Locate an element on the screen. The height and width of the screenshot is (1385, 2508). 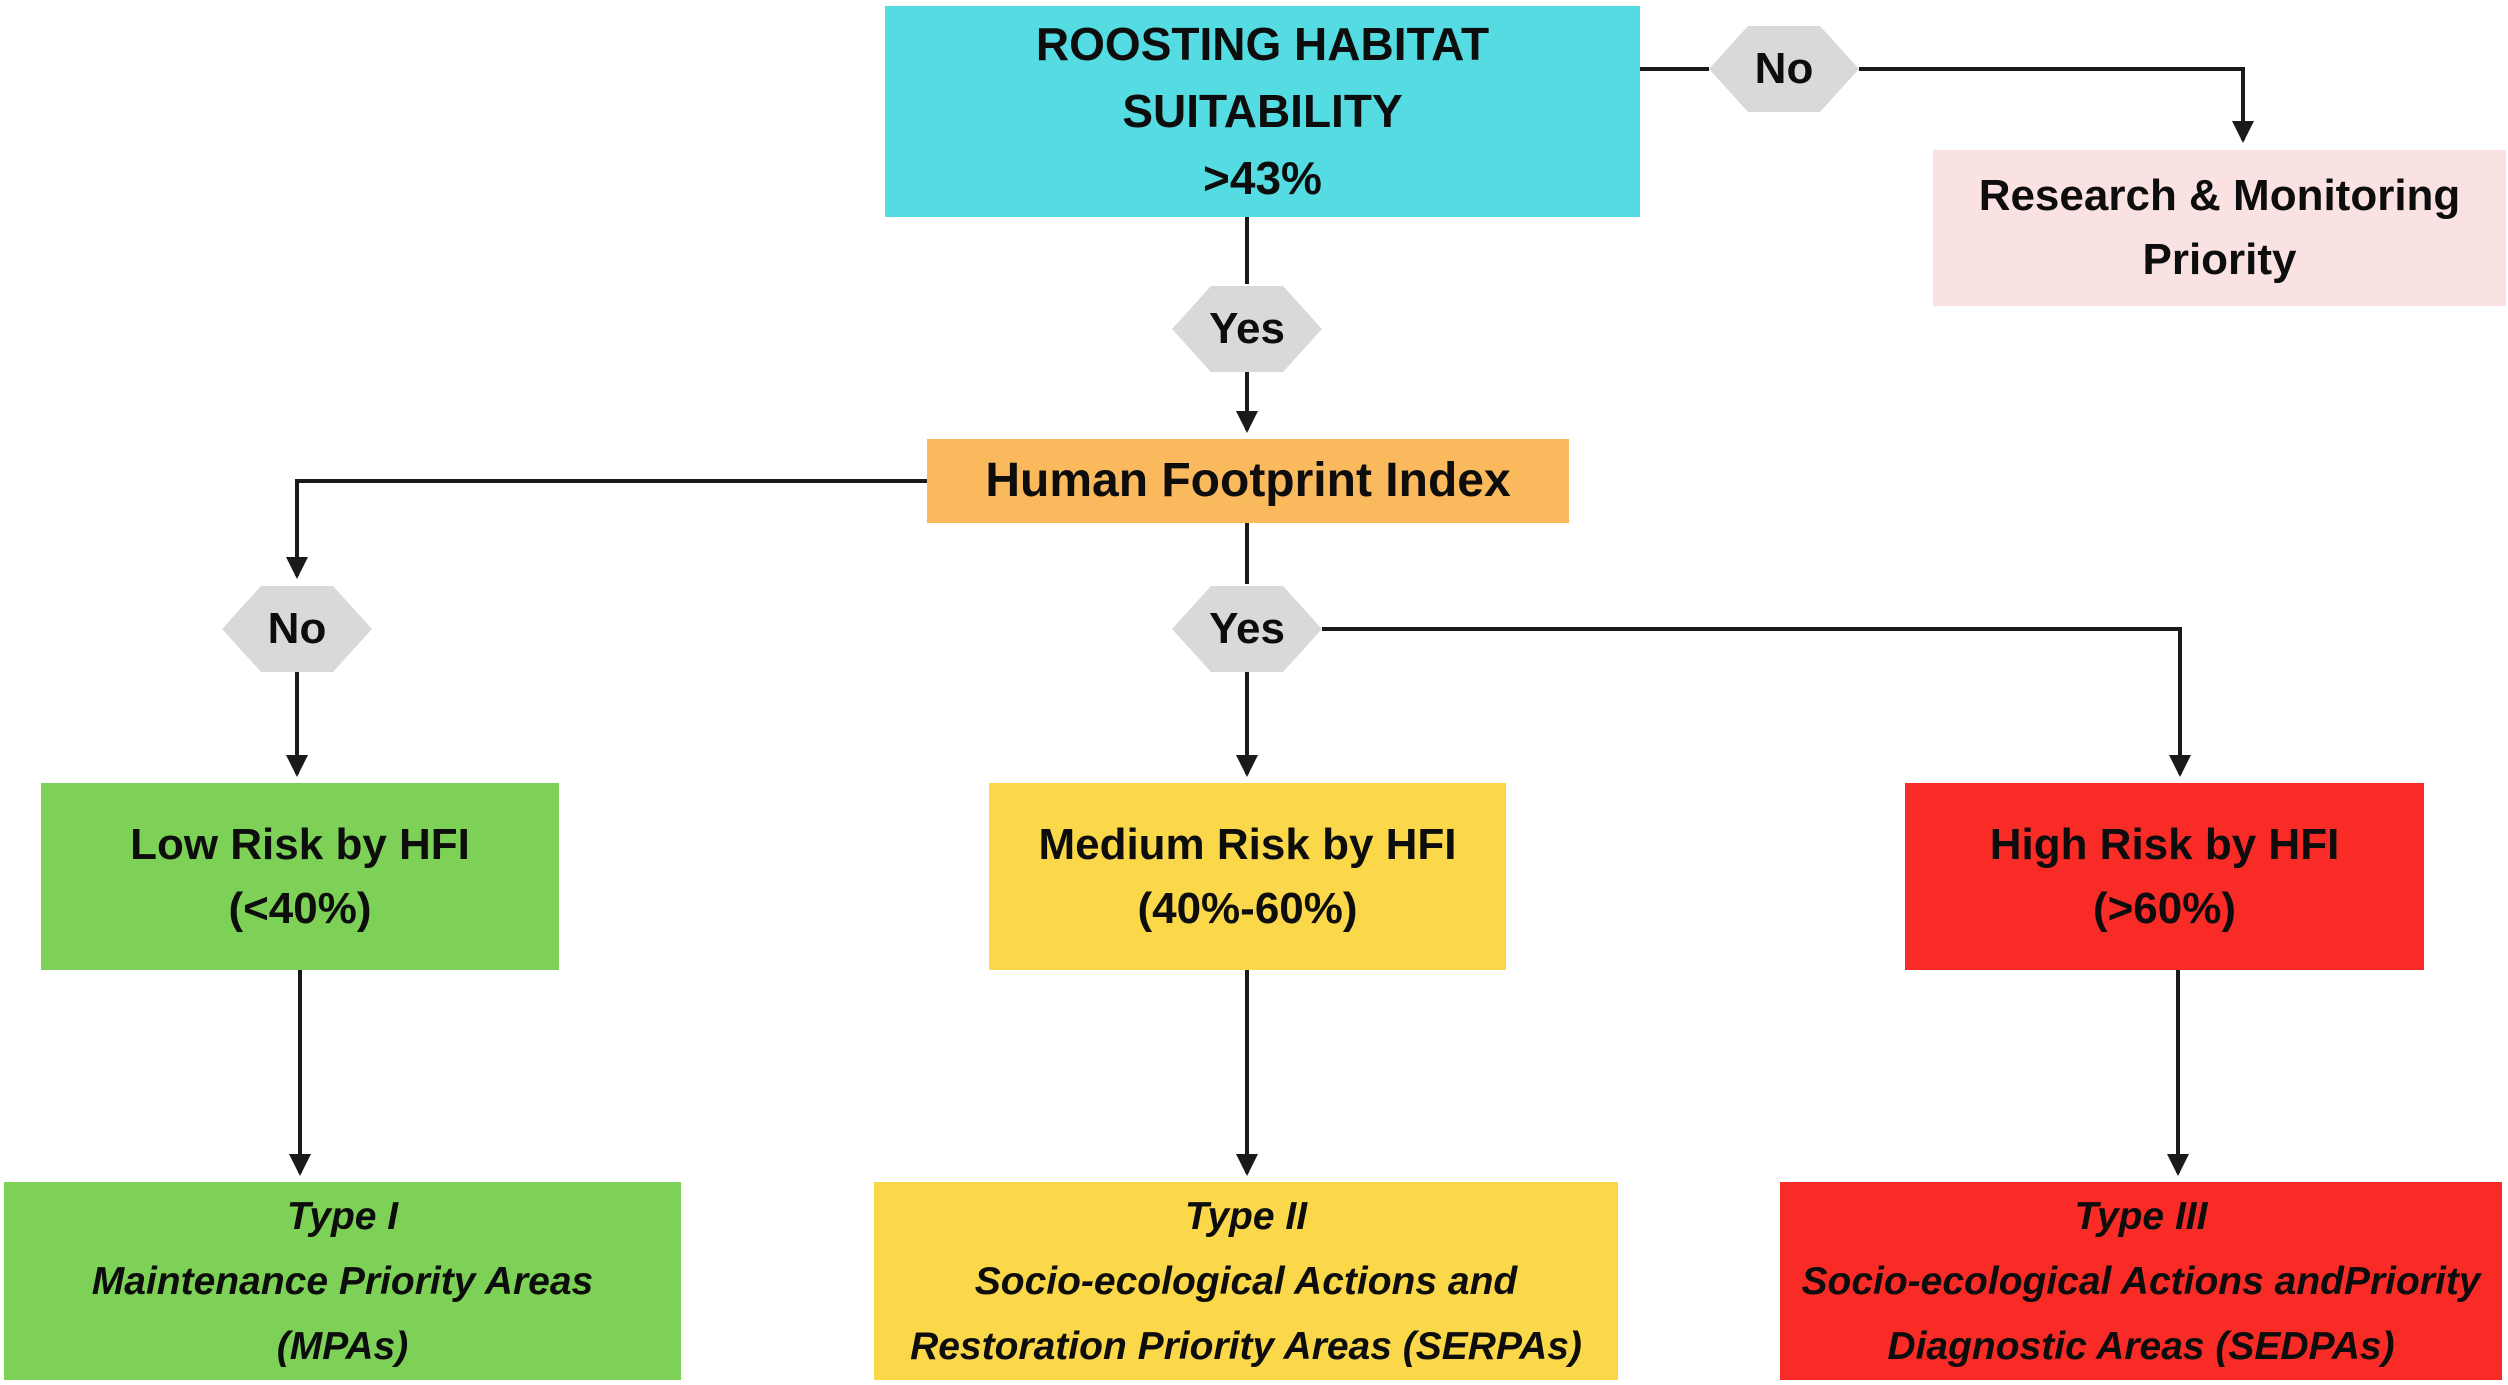
node-human-footprint-index: Human Footprint Index is located at coordinates (1248, 481).